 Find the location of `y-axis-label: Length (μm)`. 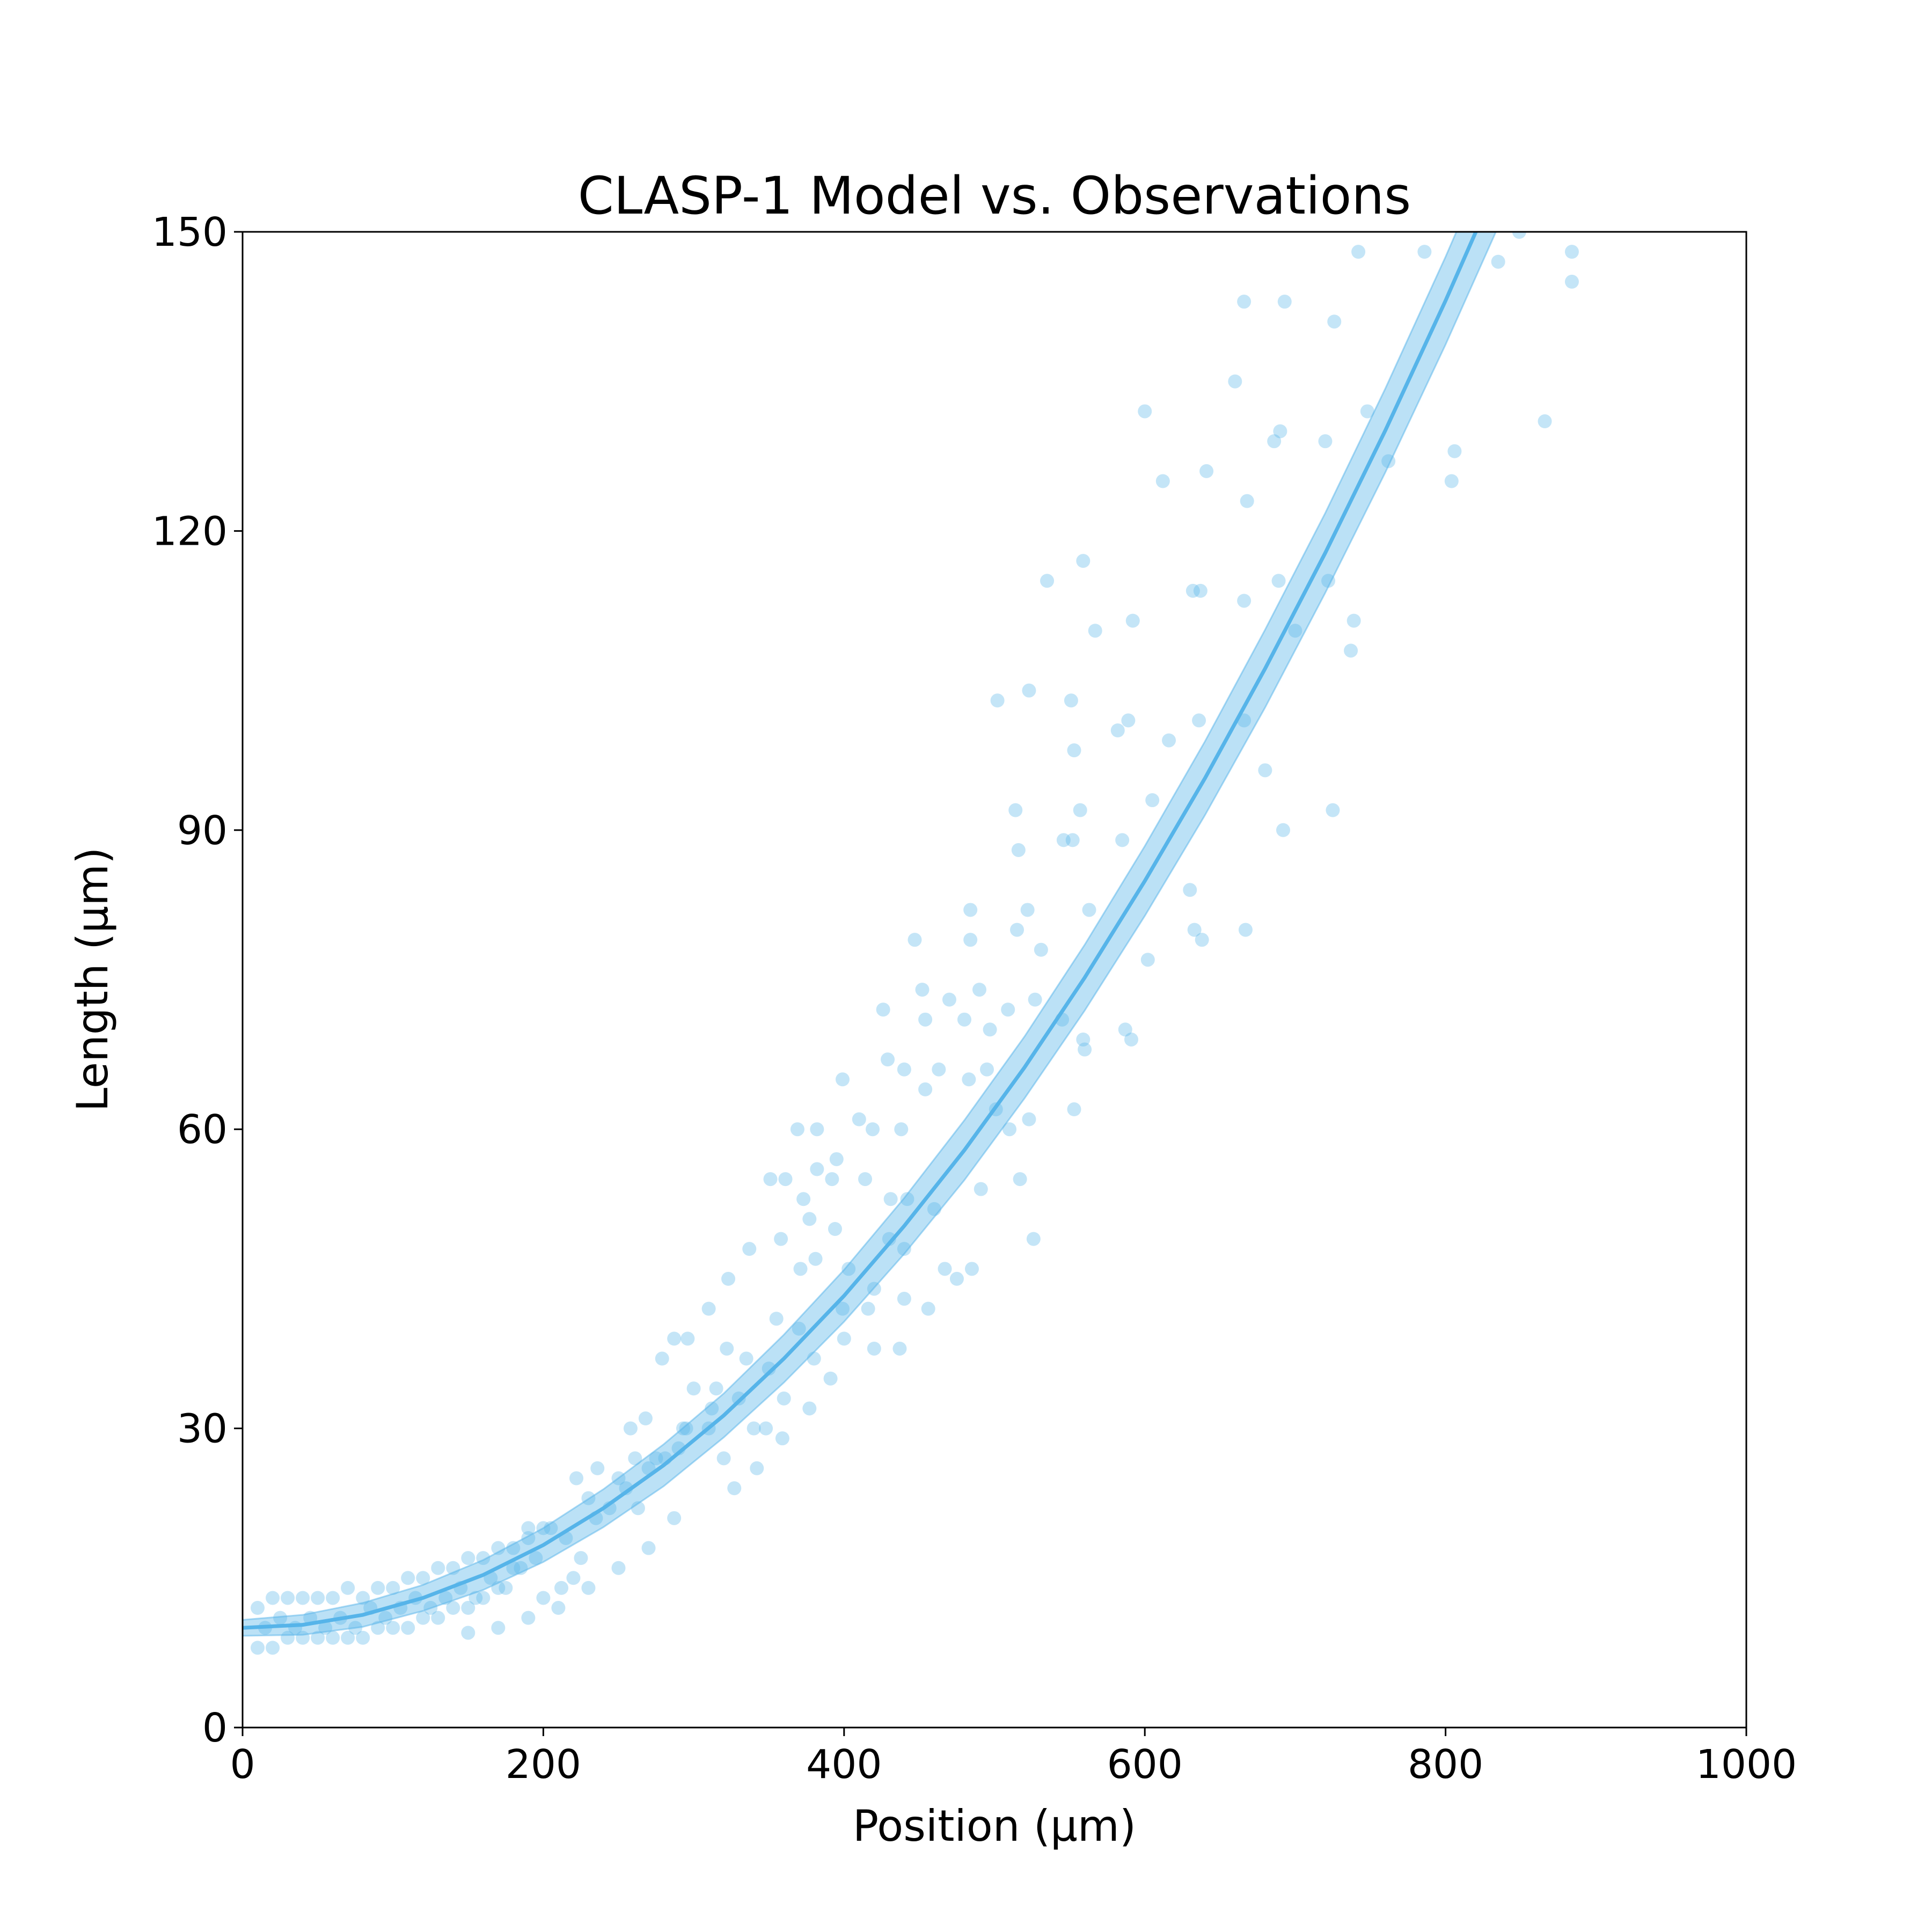

y-axis-label: Length (μm) is located at coordinates (93, 979).